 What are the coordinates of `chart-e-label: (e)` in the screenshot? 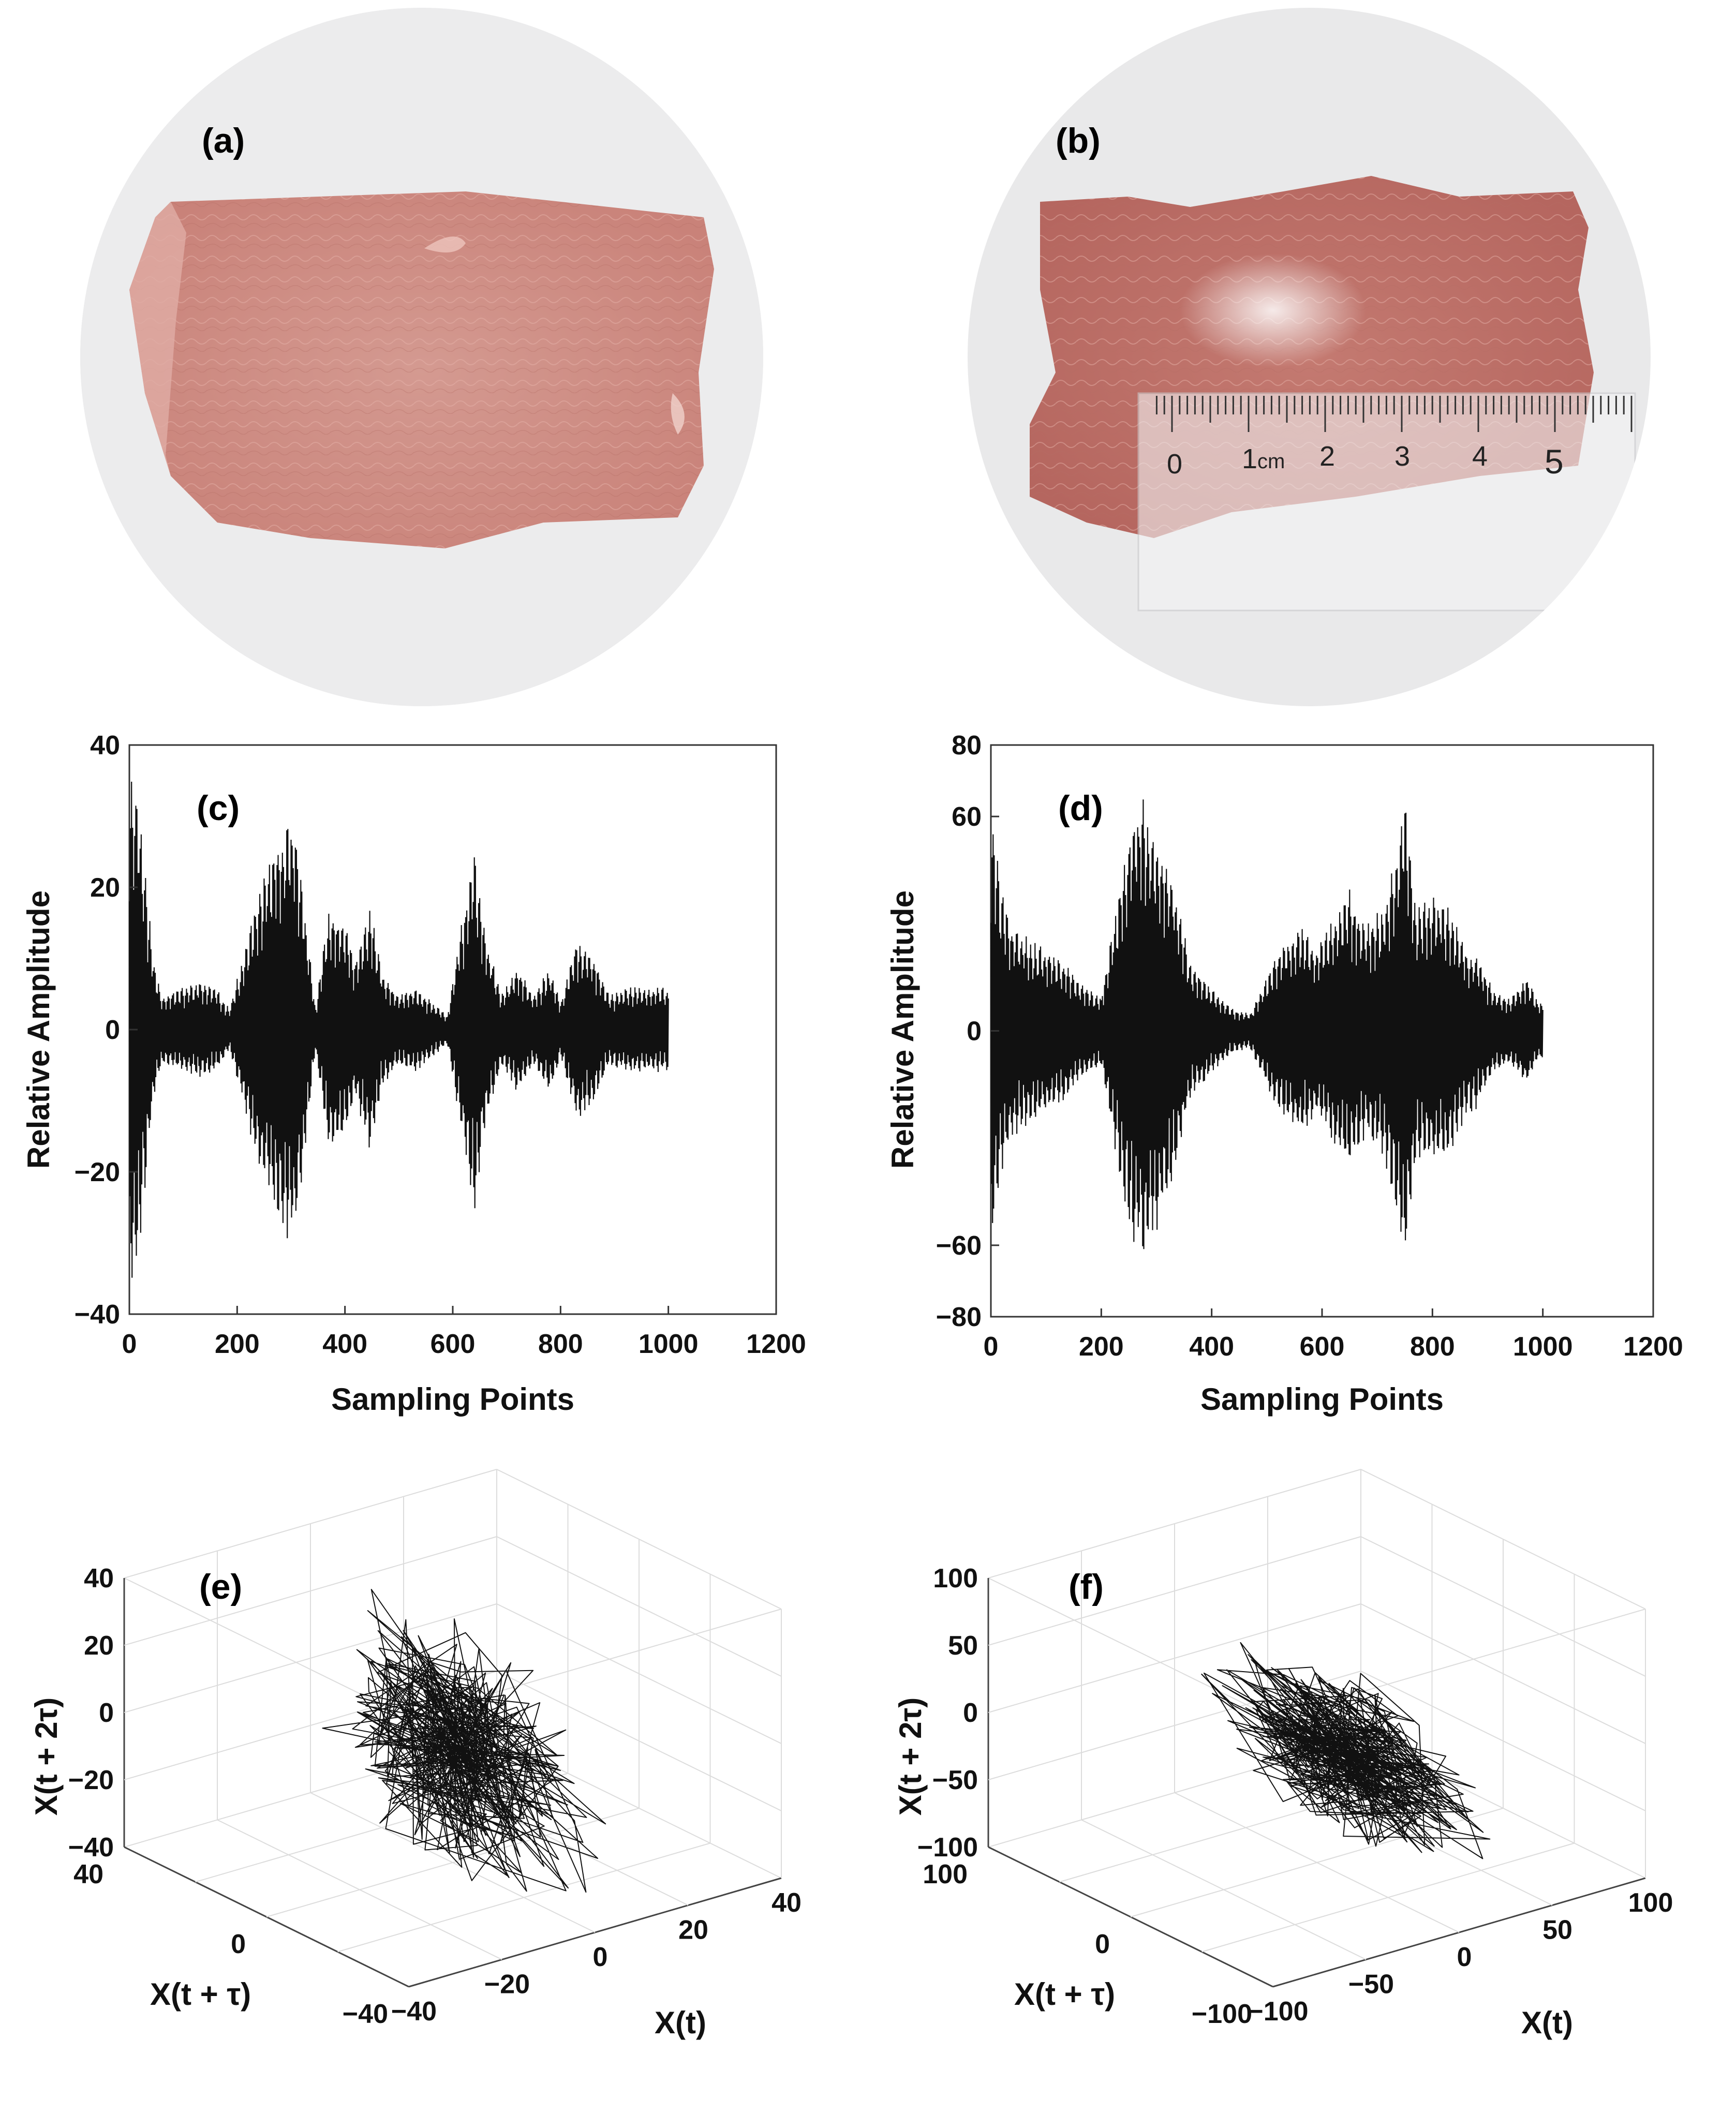 It's located at (220, 1586).